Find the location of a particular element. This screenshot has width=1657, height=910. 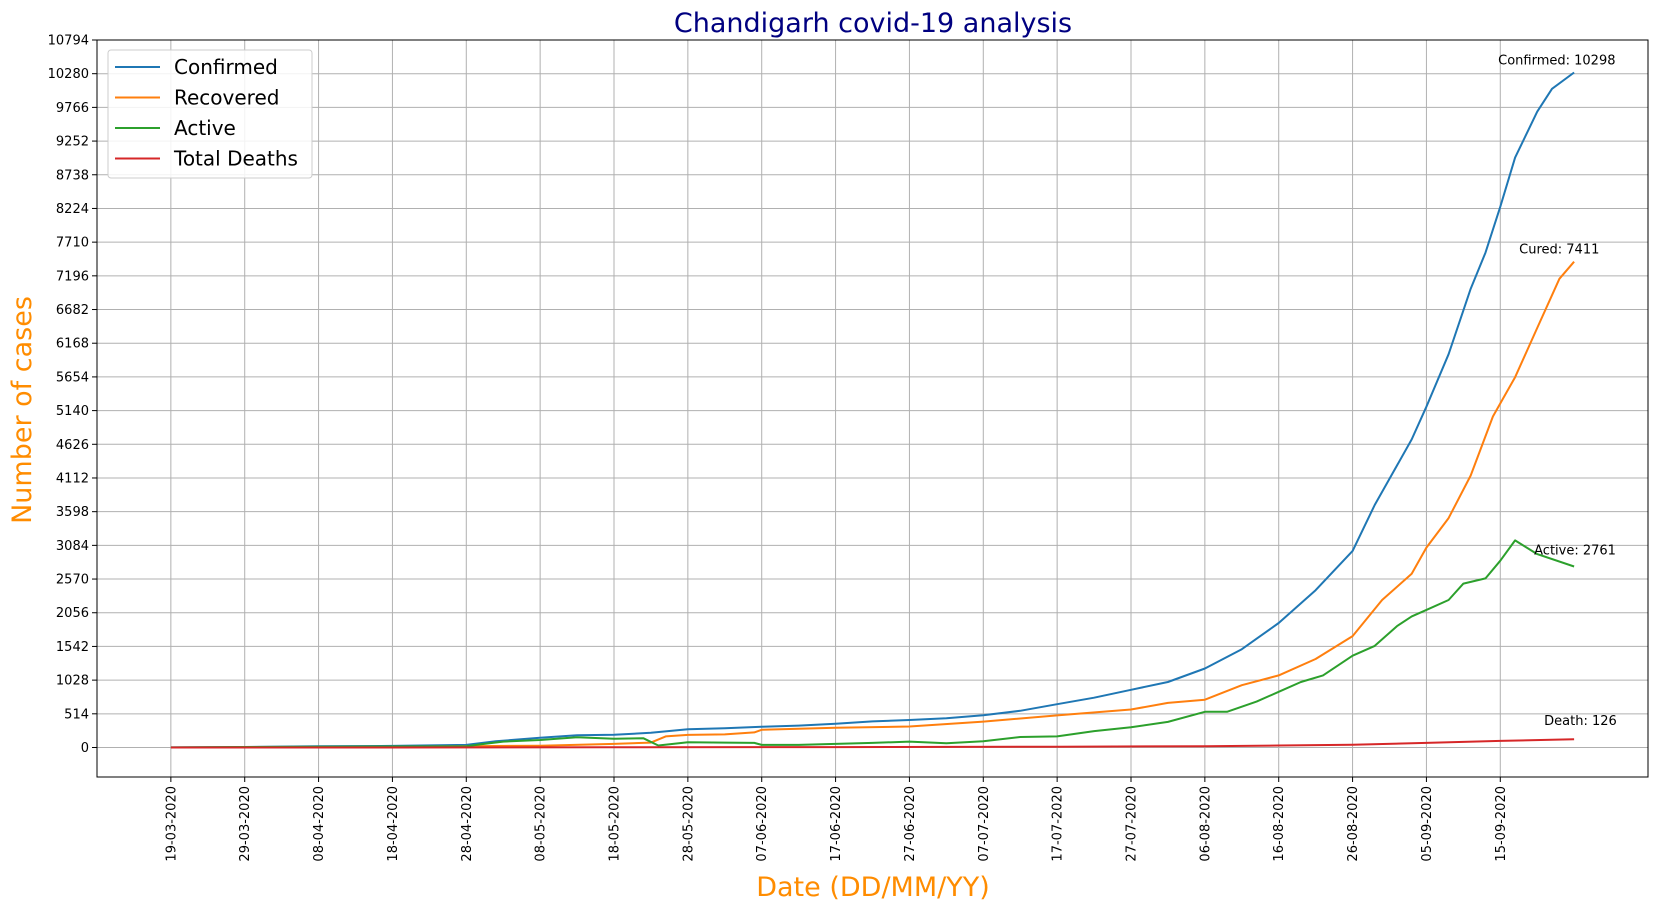

y-tick-label: 8224 is located at coordinates (72, 209).